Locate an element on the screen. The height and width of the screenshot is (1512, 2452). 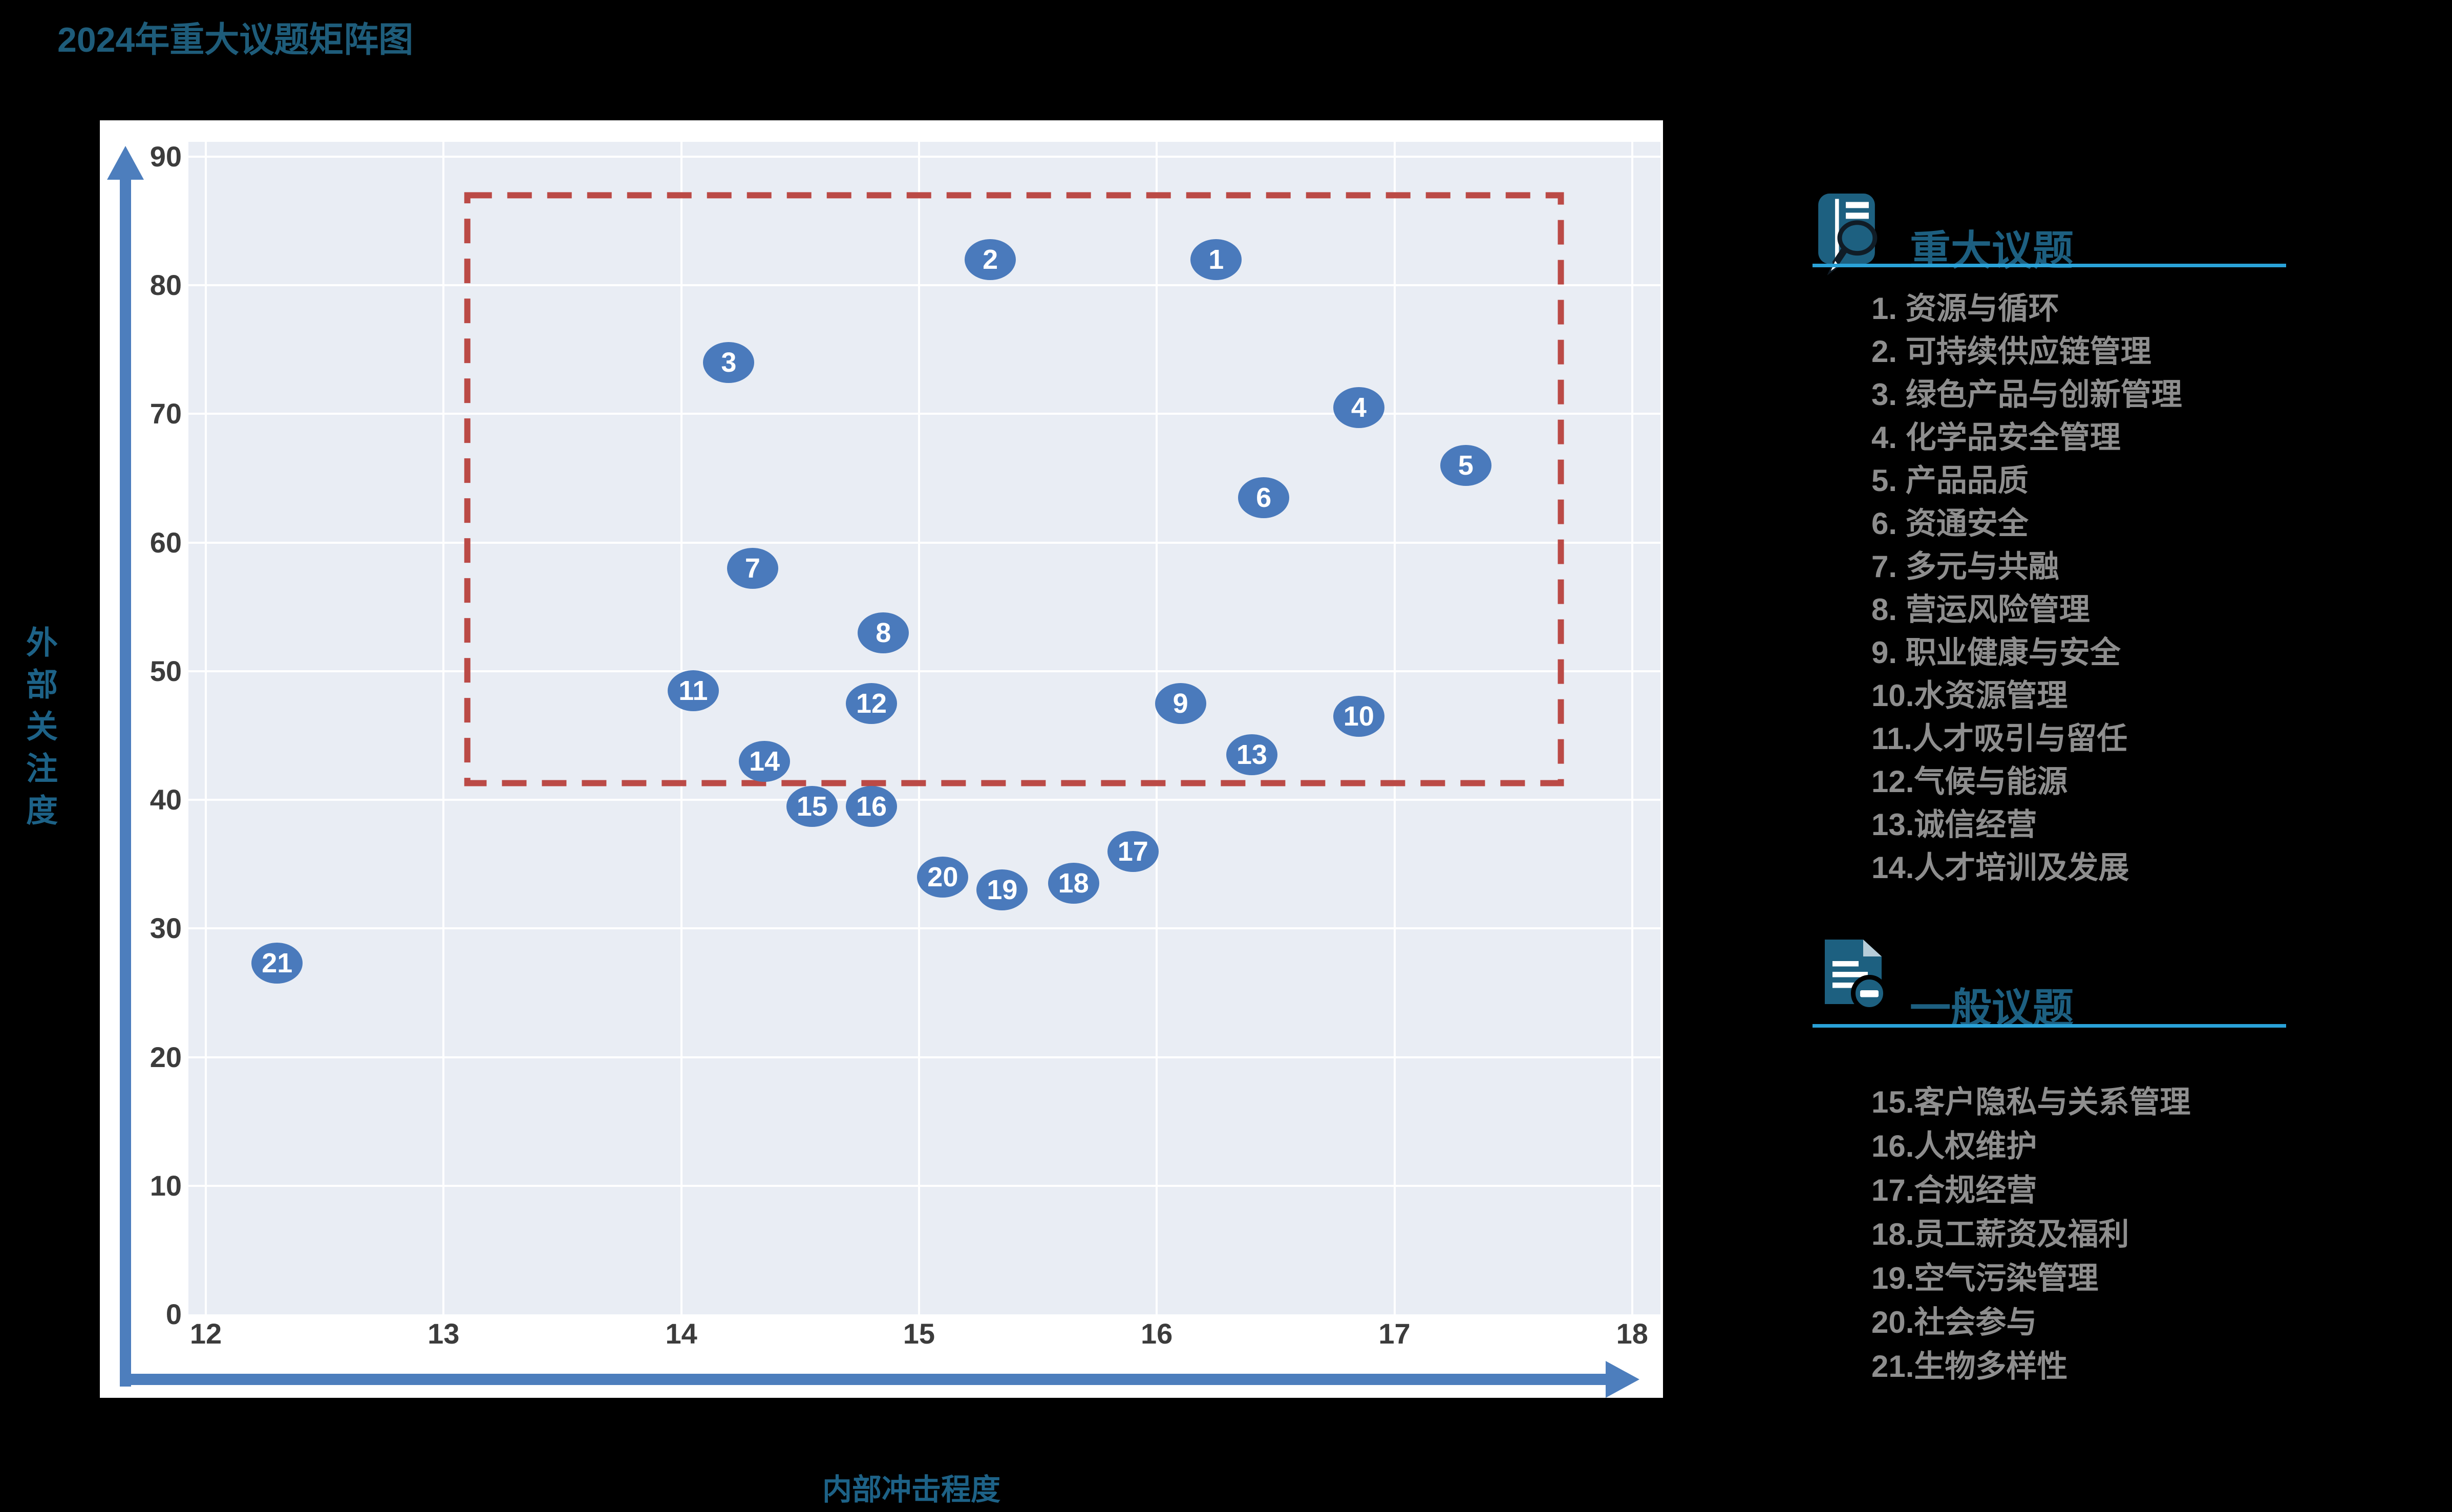
legend-item-12: 12.气候与能源 is located at coordinates (1969, 781).